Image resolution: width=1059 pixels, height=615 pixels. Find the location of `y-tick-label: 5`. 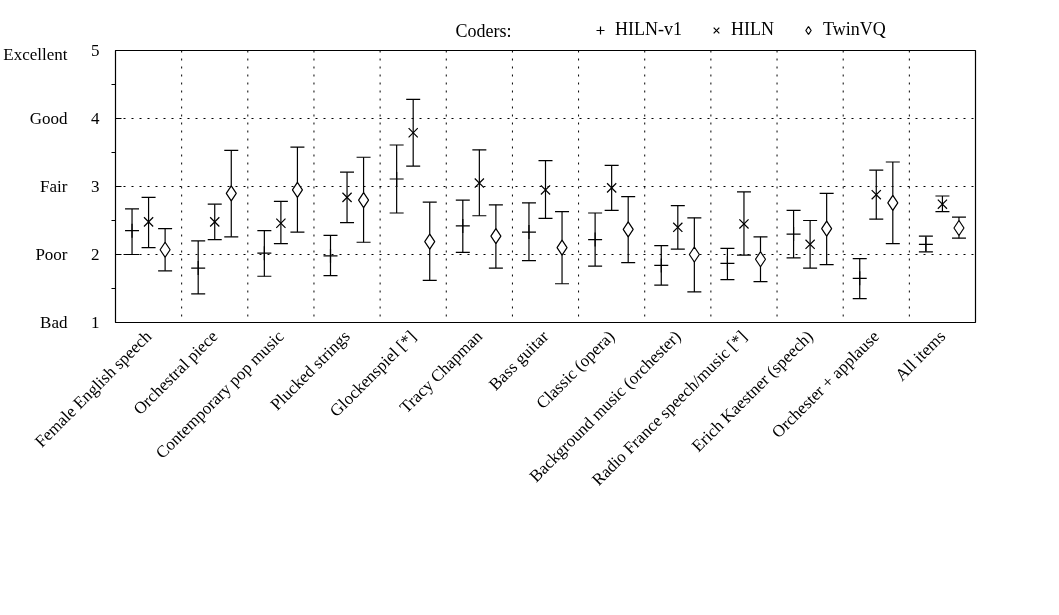

y-tick-label: 5 is located at coordinates (95, 50).